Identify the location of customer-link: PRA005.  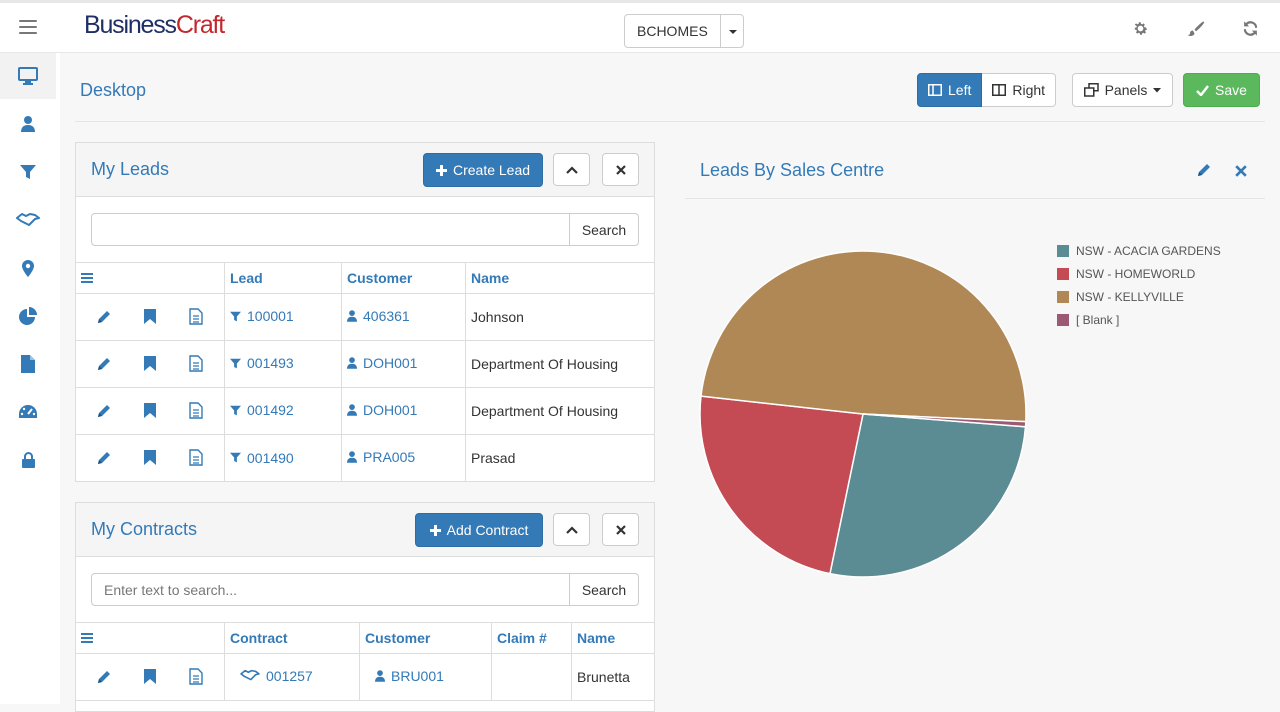
(381, 457).